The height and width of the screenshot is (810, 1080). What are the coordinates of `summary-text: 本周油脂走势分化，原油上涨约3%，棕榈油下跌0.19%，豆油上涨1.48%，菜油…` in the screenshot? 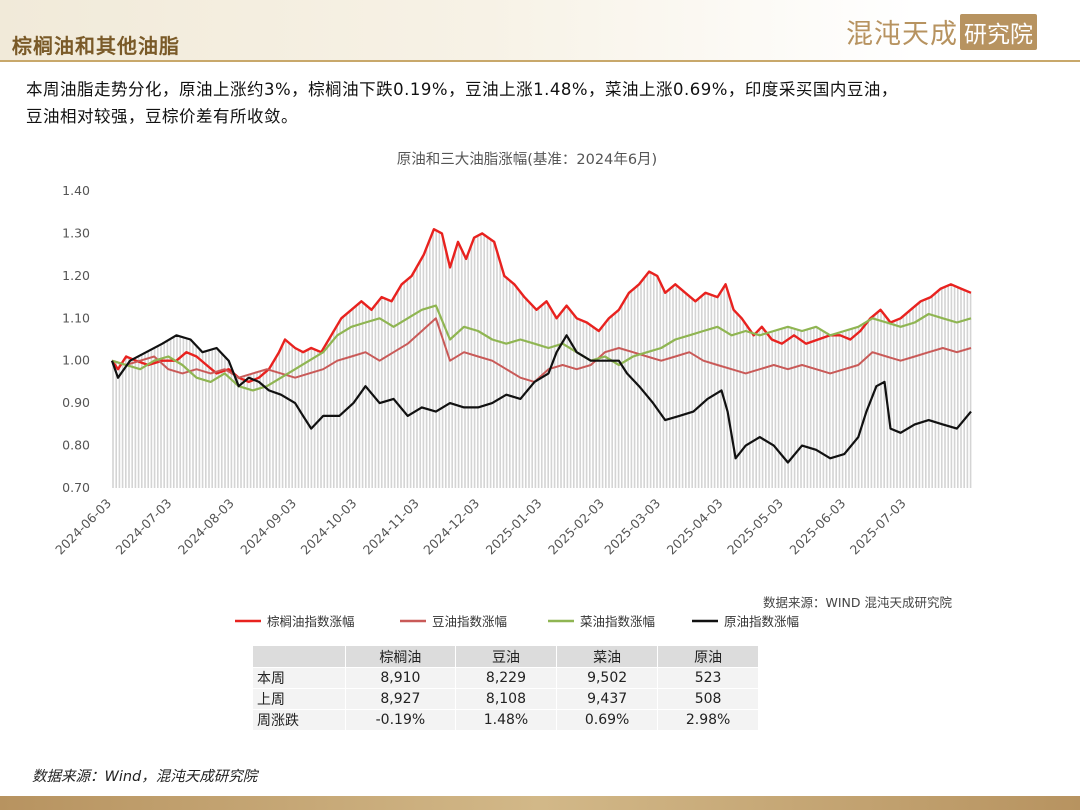 It's located at (546, 103).